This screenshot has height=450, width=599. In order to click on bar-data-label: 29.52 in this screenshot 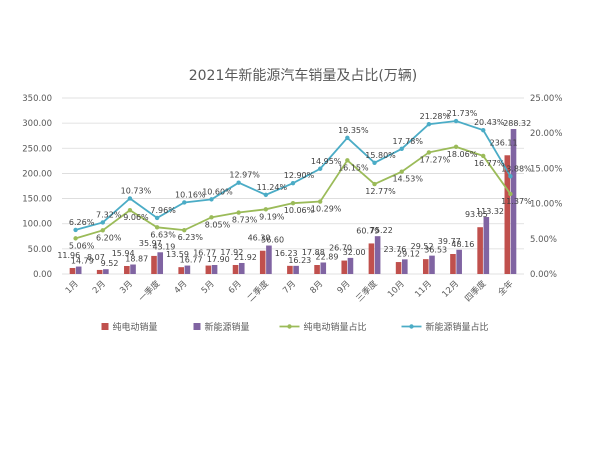, I will do `click(422, 246)`.